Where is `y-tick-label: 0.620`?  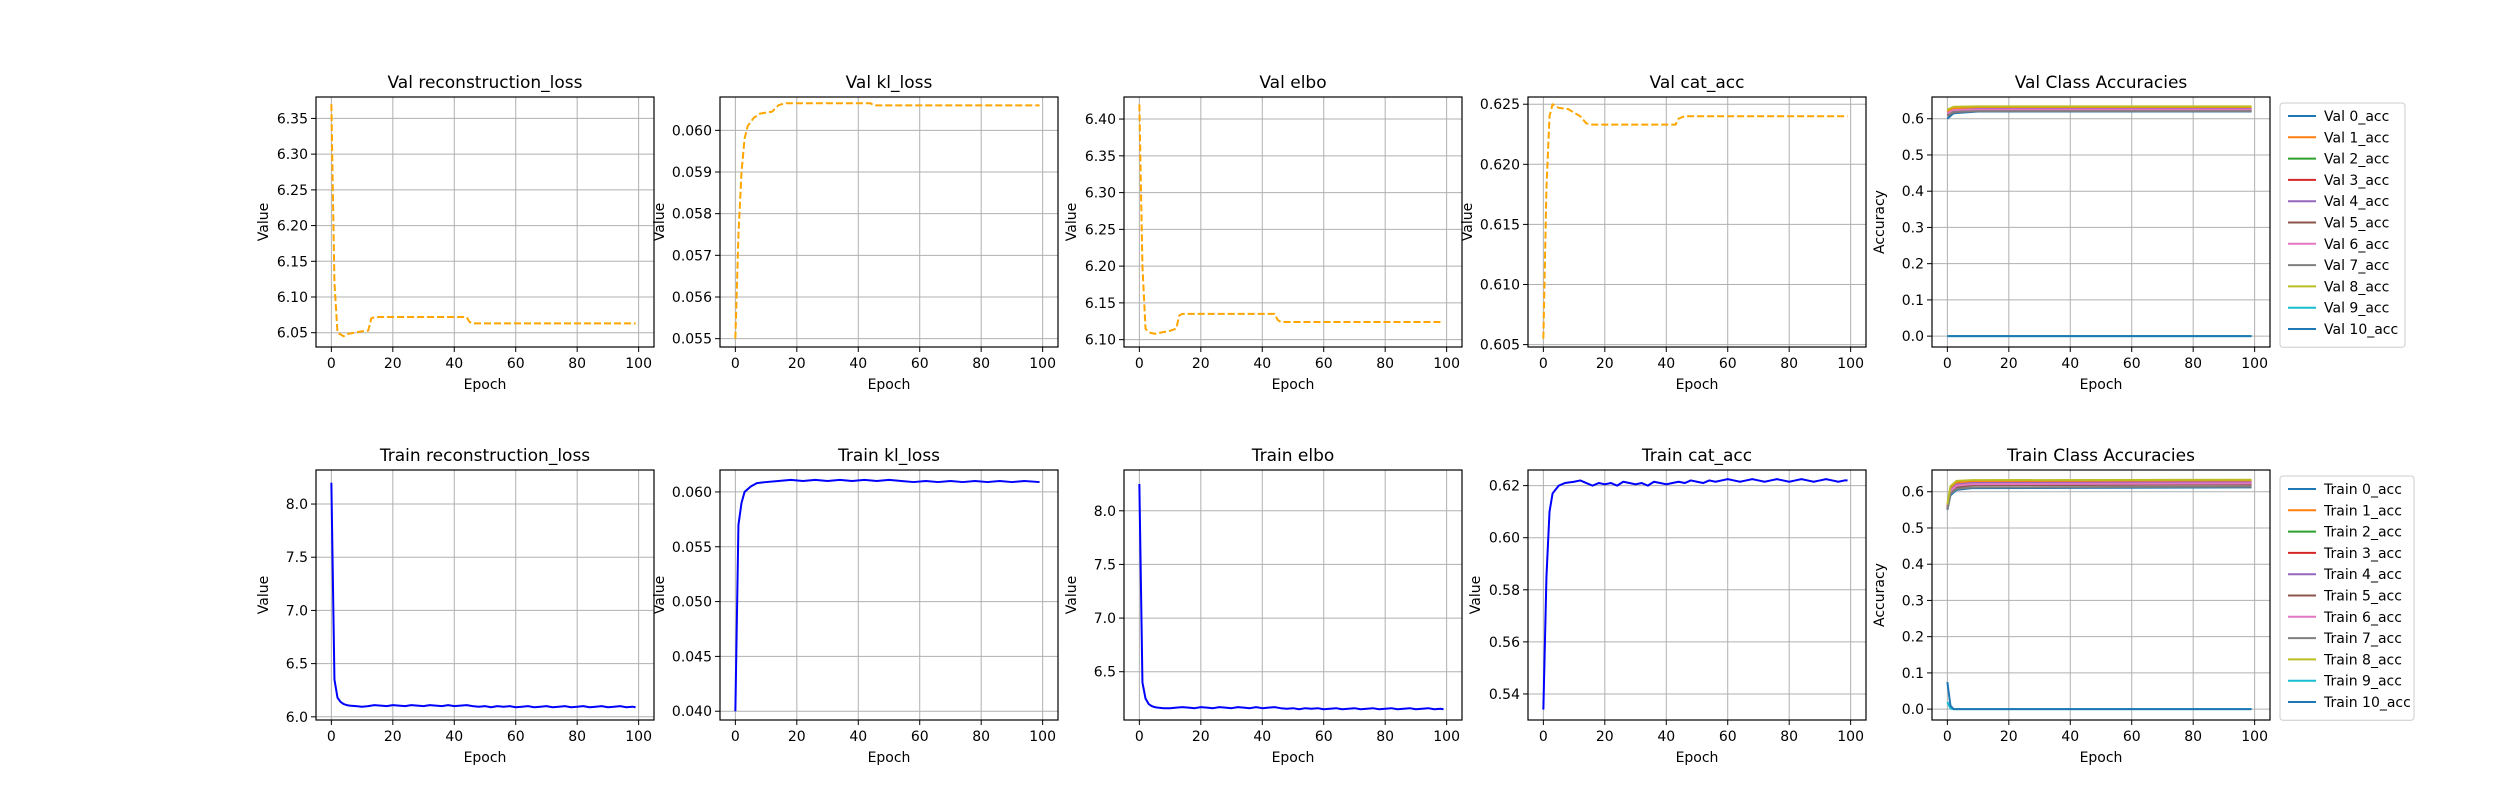
y-tick-label: 0.620 is located at coordinates (1500, 165).